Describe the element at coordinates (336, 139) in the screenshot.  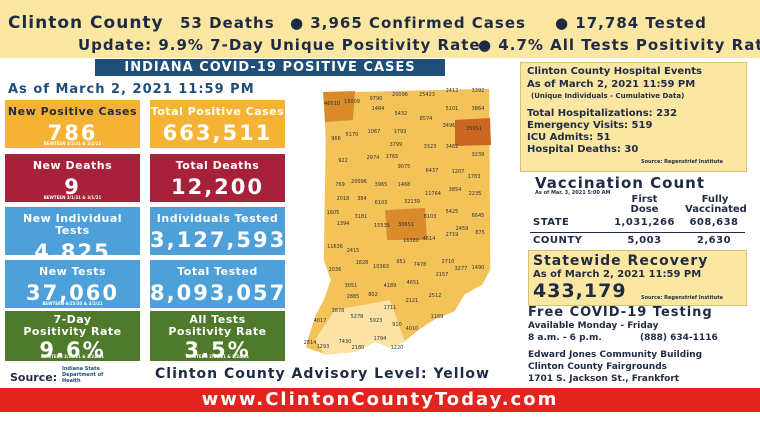
I see `county-count: 966` at that location.